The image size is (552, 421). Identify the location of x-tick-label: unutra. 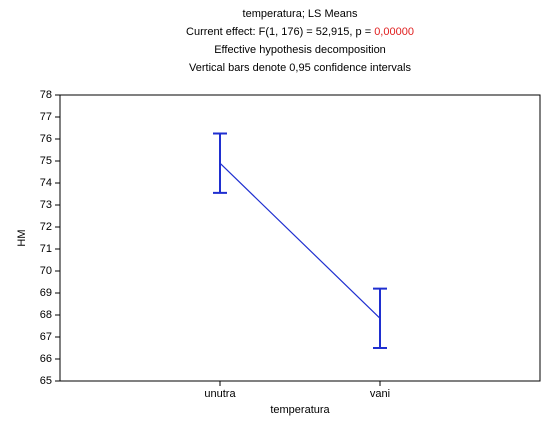
(220, 394).